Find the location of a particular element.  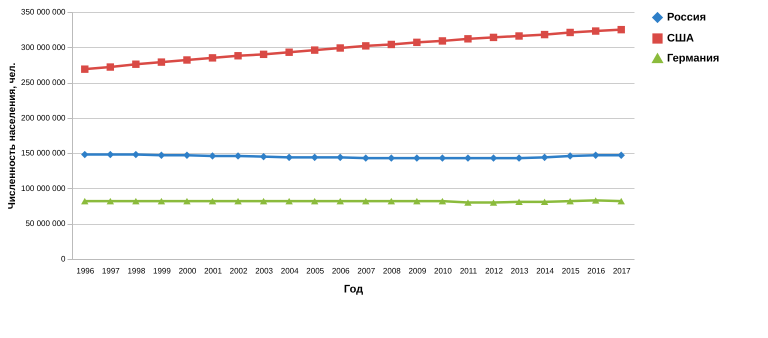

y-tick-label: 350 000 000 is located at coordinates (43, 12).